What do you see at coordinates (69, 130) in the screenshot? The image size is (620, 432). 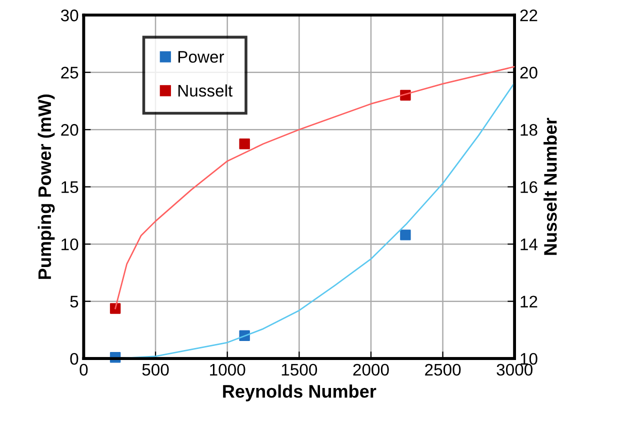 I see `y-tick-label: 20` at bounding box center [69, 130].